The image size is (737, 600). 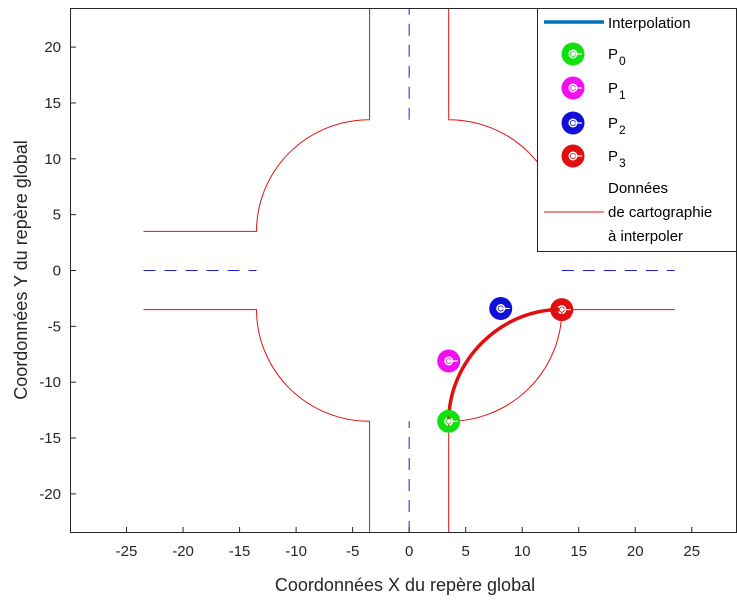 What do you see at coordinates (50, 494) in the screenshot?
I see `y-tick-label: -20` at bounding box center [50, 494].